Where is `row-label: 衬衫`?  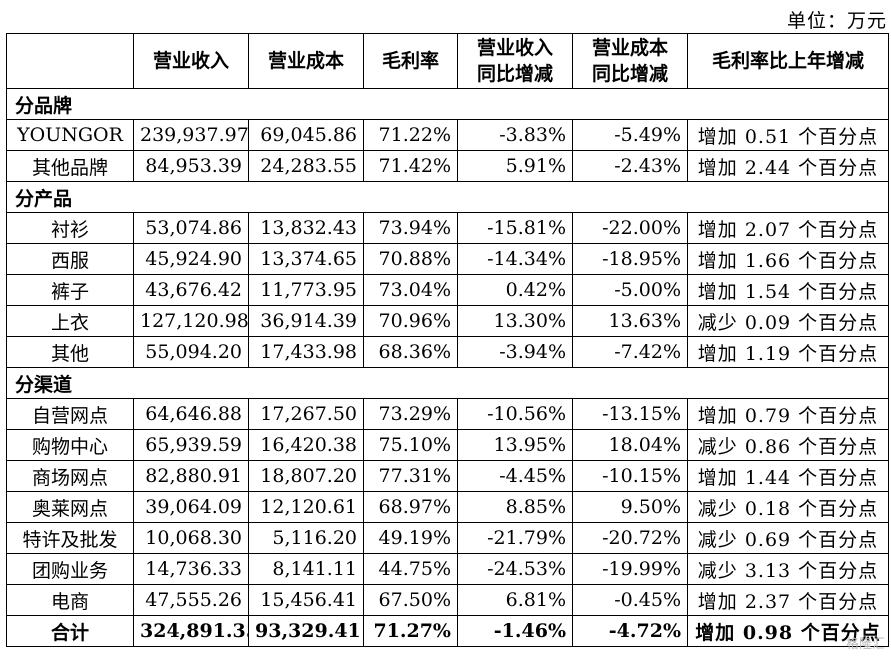
row-label: 衬衫 is located at coordinates (70, 228).